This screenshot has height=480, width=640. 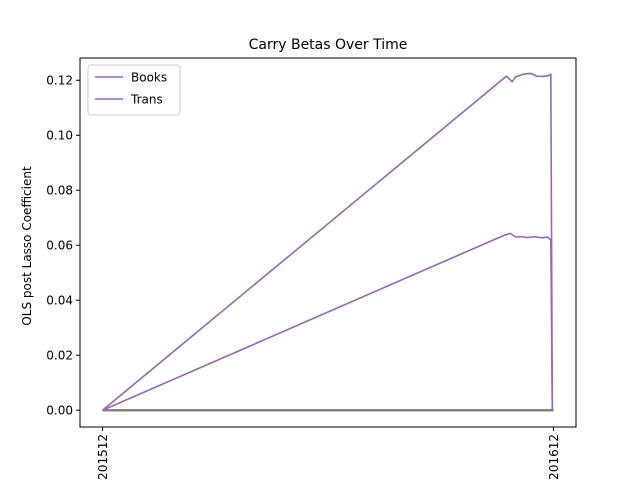 I want to click on x-axis: 201512 201612, so click(x=328, y=453).